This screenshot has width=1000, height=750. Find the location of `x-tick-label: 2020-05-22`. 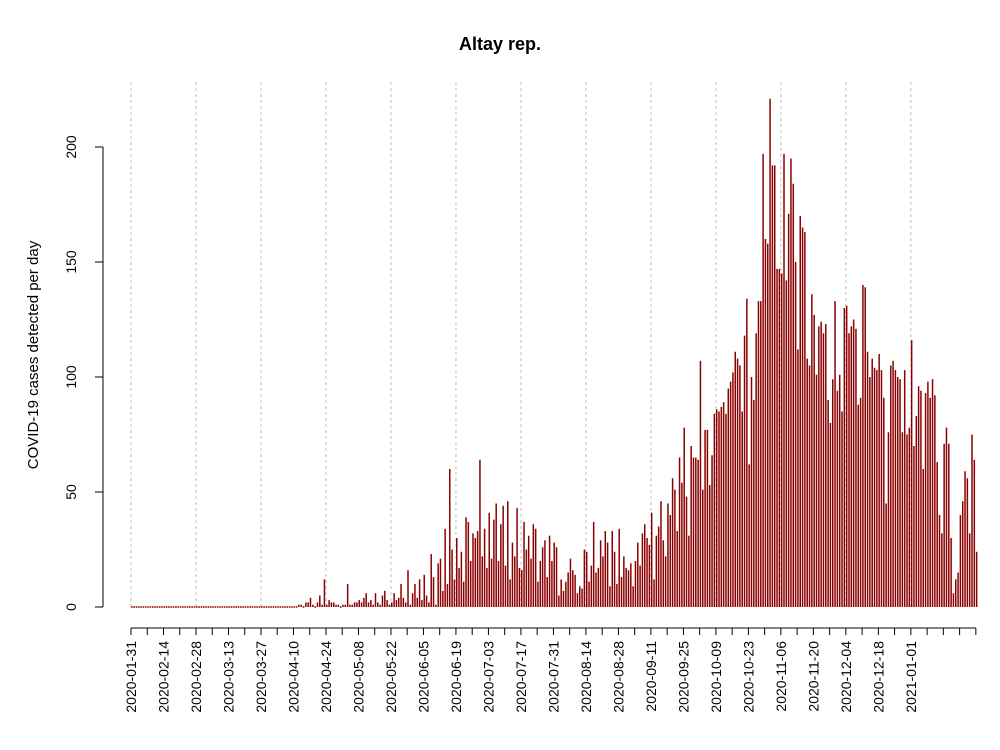

x-tick-label: 2020-05-22 is located at coordinates (391, 677).